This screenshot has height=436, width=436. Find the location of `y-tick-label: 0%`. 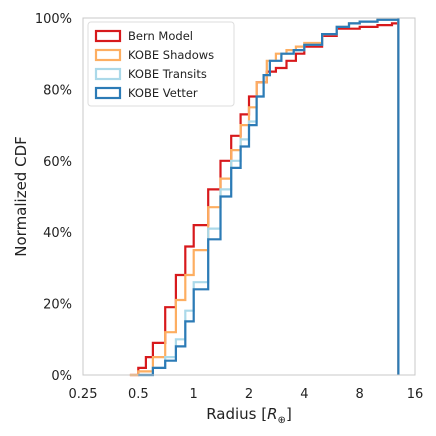

y-tick-label: 0% is located at coordinates (61, 376).